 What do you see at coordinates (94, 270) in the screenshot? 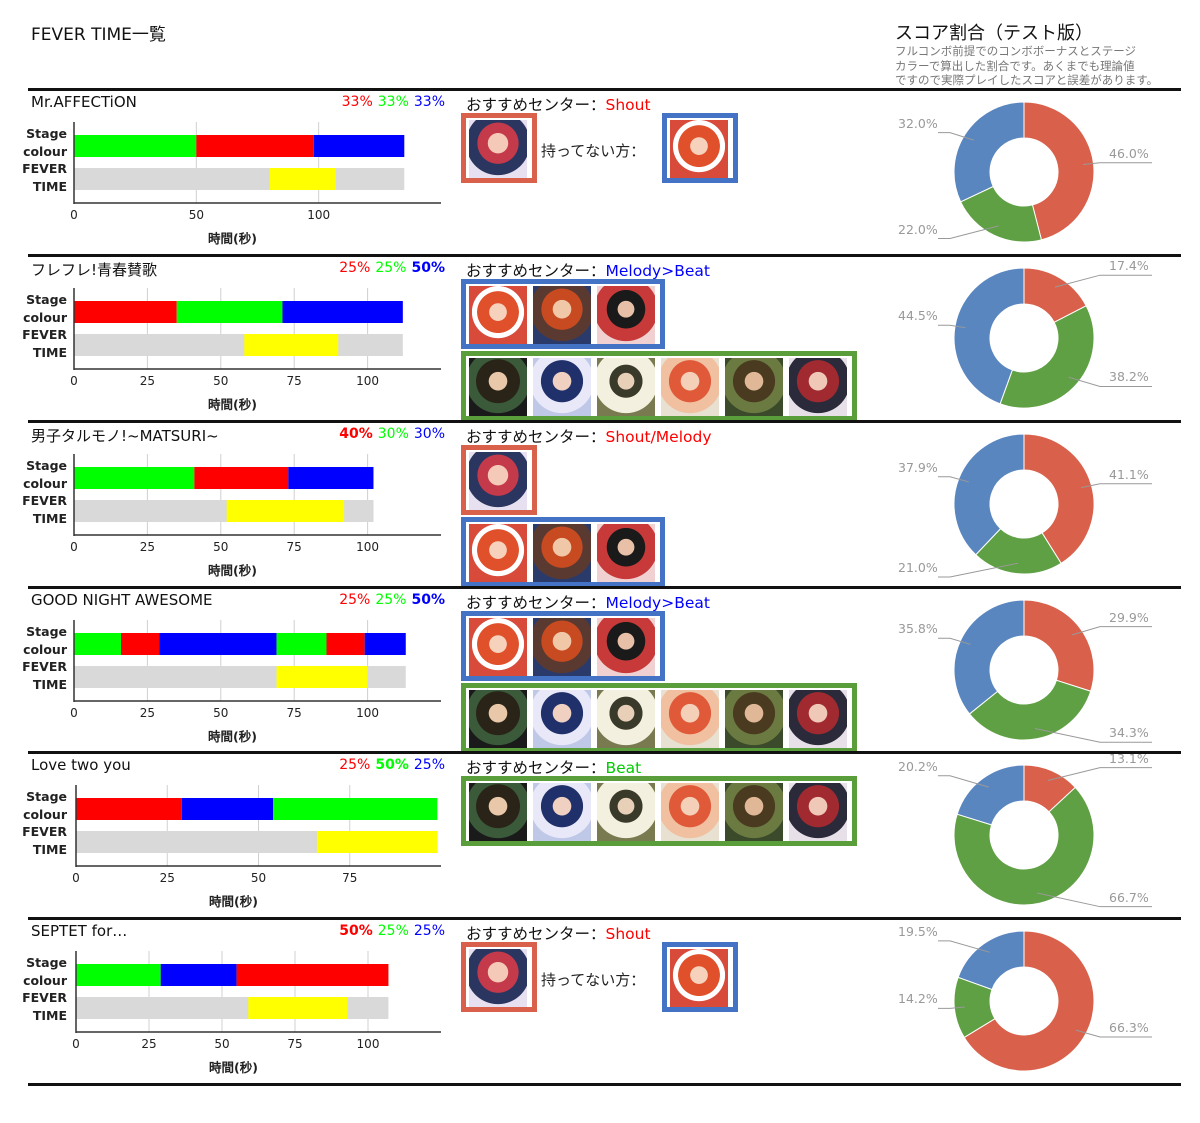
I see `song-title: フレフレ!青春賛歌` at bounding box center [94, 270].